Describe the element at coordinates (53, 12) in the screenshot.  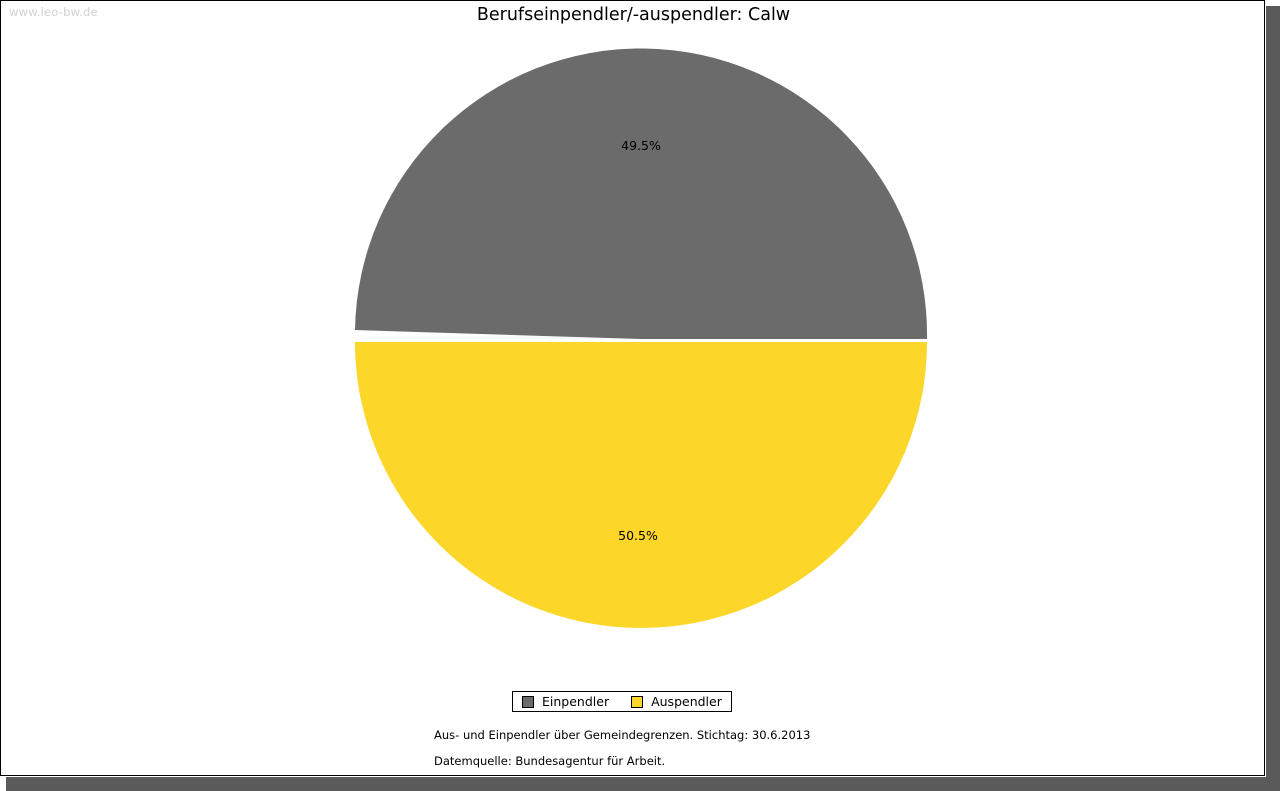
I see `watermark-leo-bw: www.leo-bw.de` at that location.